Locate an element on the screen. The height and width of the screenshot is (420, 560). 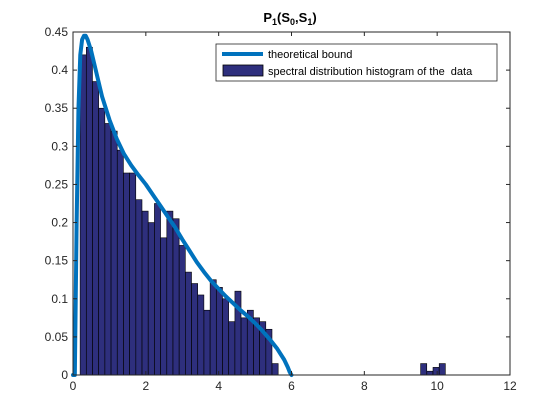
title-base: P is located at coordinates (267, 17).